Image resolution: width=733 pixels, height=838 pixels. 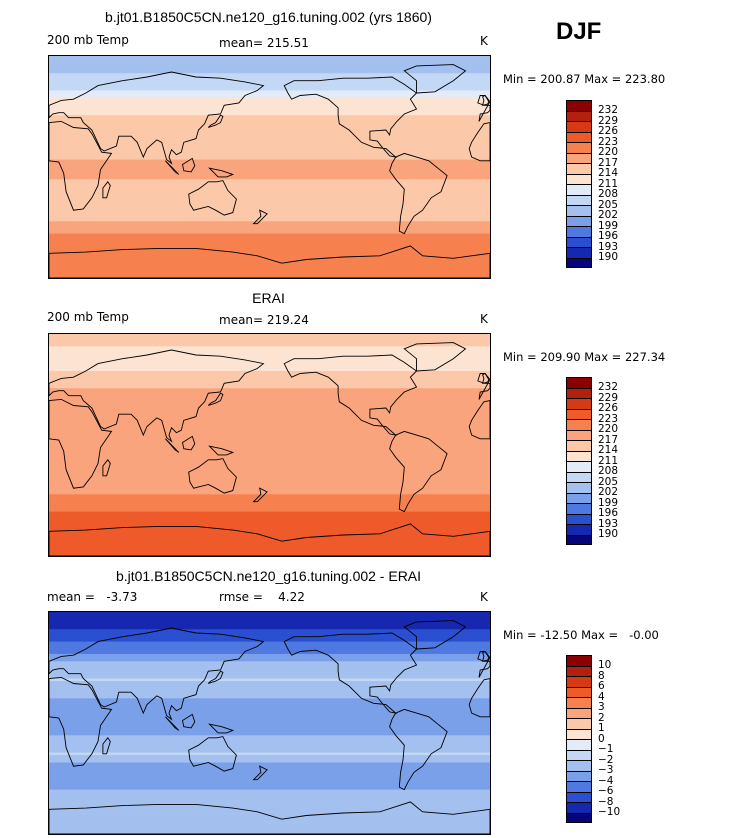 I want to click on colorbar-tick-label: 220, so click(x=608, y=429).